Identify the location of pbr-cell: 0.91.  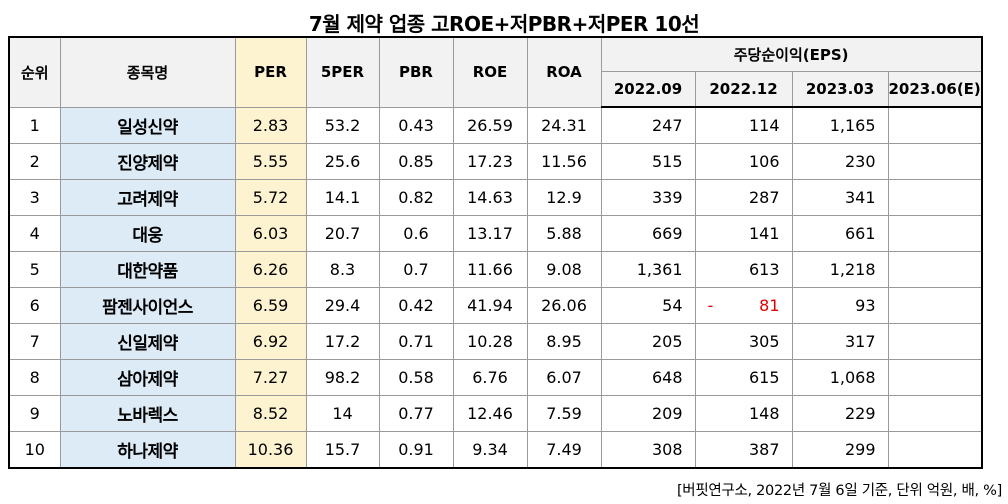
(416, 450).